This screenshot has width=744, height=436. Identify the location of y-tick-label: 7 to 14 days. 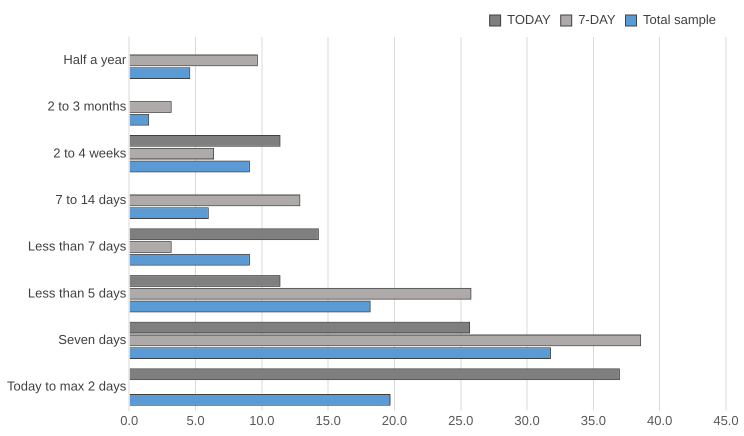
(91, 199).